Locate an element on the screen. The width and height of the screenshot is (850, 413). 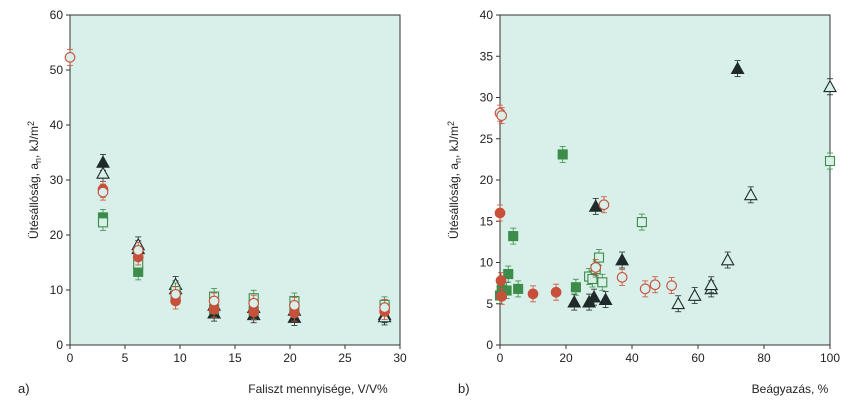
y-tick-label: 60 is located at coordinates (57, 15).